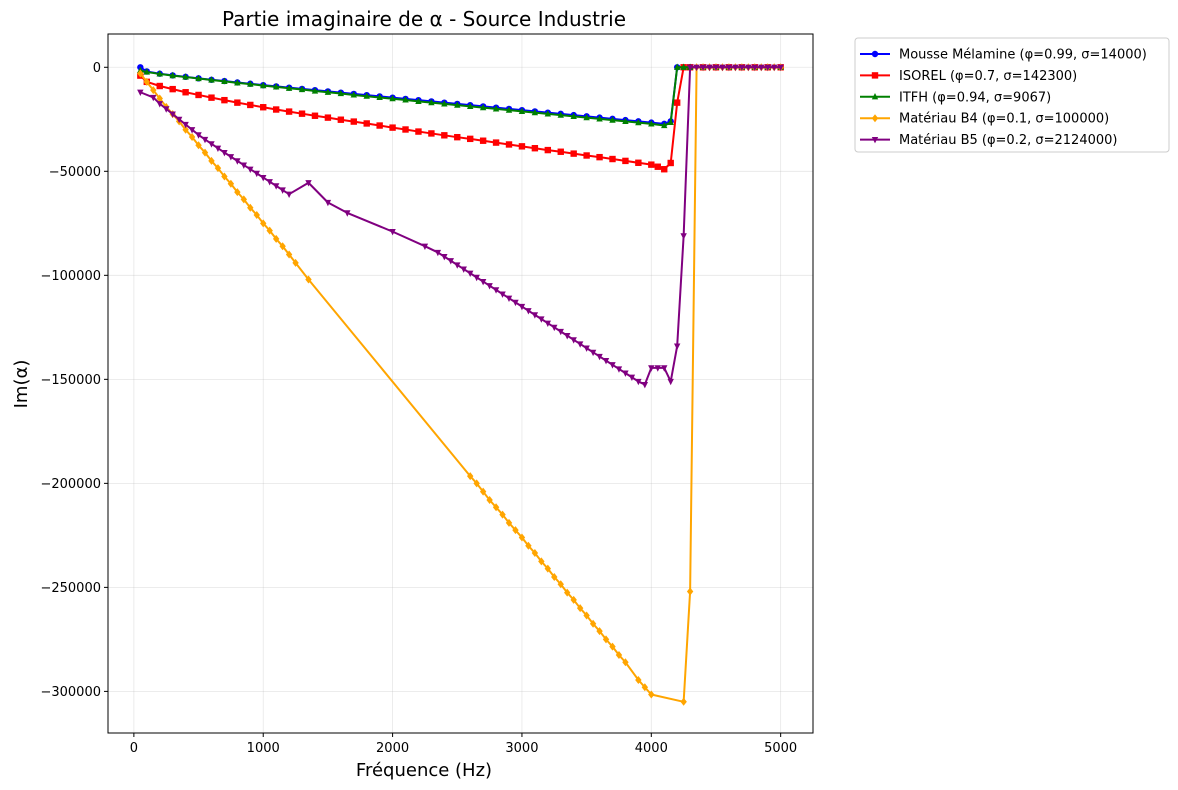 The image size is (1178, 790). Describe the element at coordinates (988, 76) in the screenshot. I see `legend-label: ISOREL (φ=0.7, σ=142300)` at that location.